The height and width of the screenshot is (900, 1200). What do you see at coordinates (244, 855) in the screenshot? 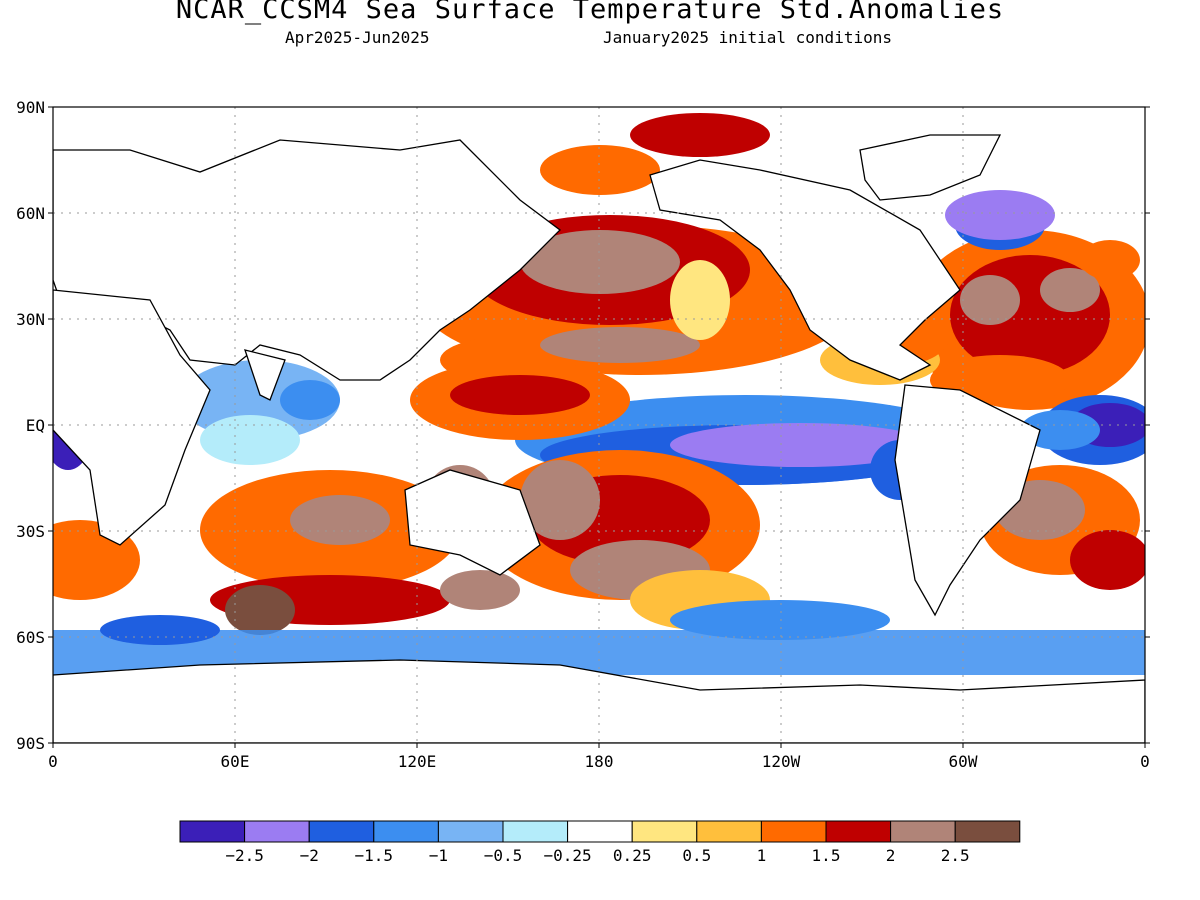
I see `colorbar-label: −2.5` at bounding box center [244, 855].